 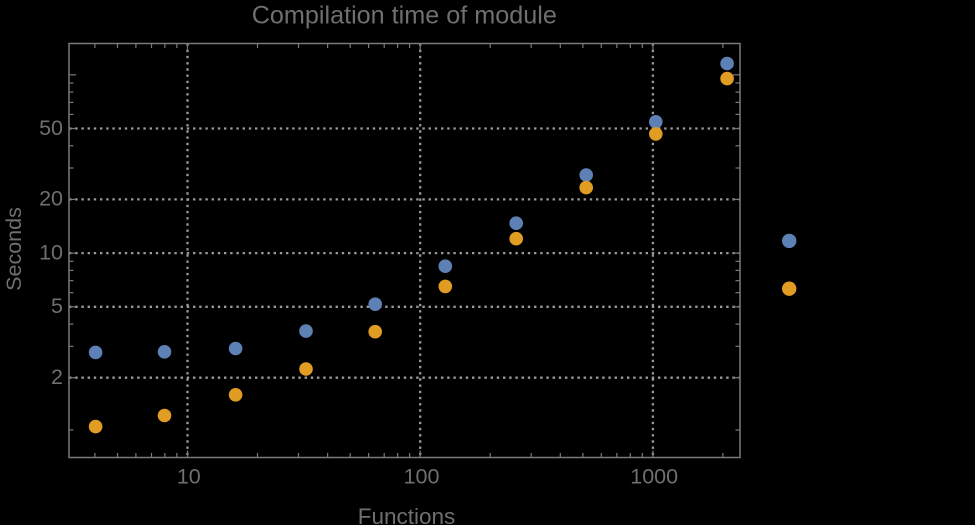 I want to click on svg-text: 1000, so click(x=654, y=476).